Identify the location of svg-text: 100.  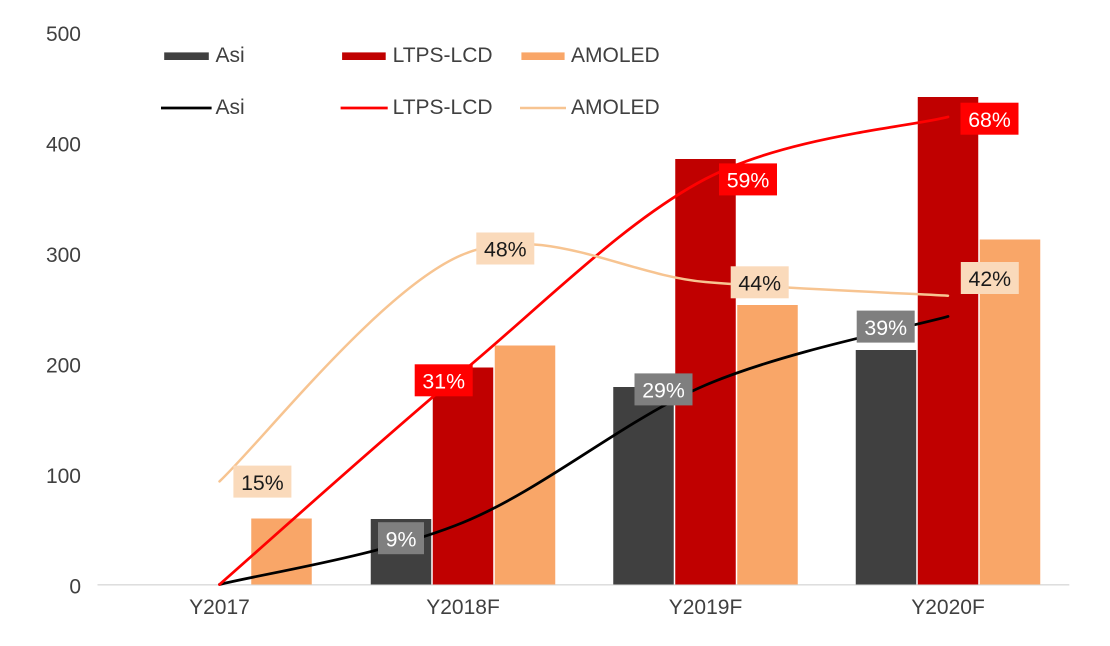
(63, 476).